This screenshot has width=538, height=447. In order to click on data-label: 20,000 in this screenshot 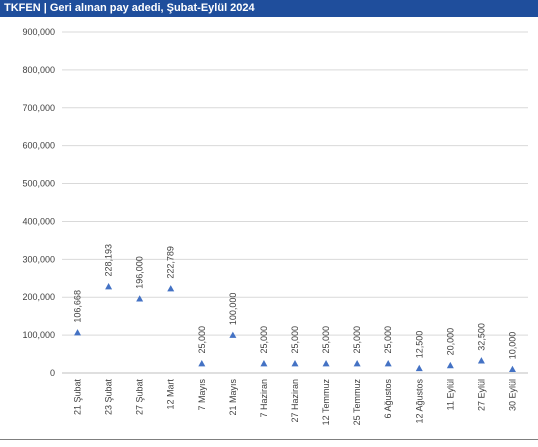, I will do `click(450, 342)`.